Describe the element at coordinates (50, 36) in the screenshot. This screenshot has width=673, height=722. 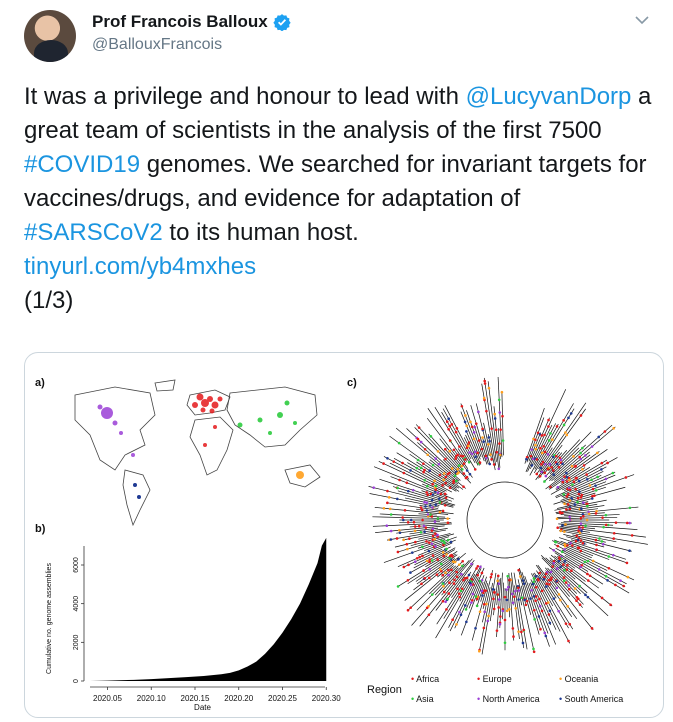
I see `avatar` at that location.